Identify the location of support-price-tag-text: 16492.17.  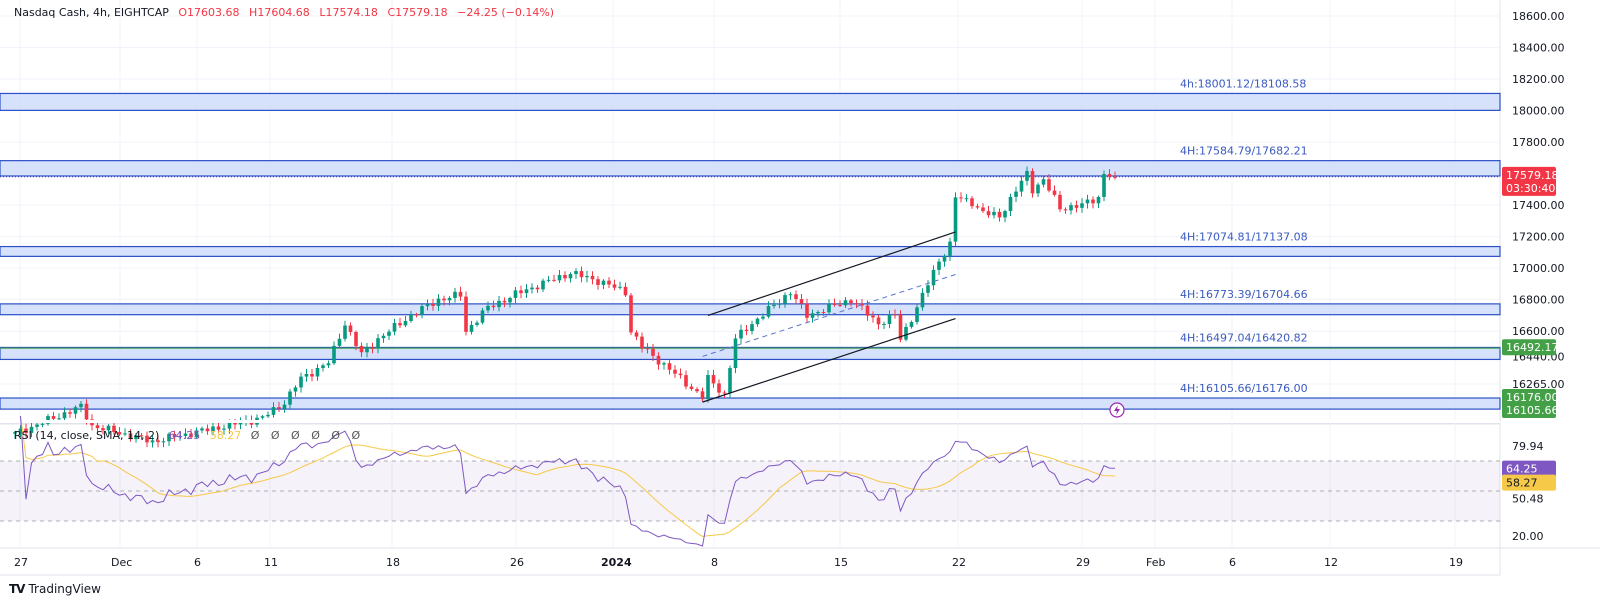
(1532, 347).